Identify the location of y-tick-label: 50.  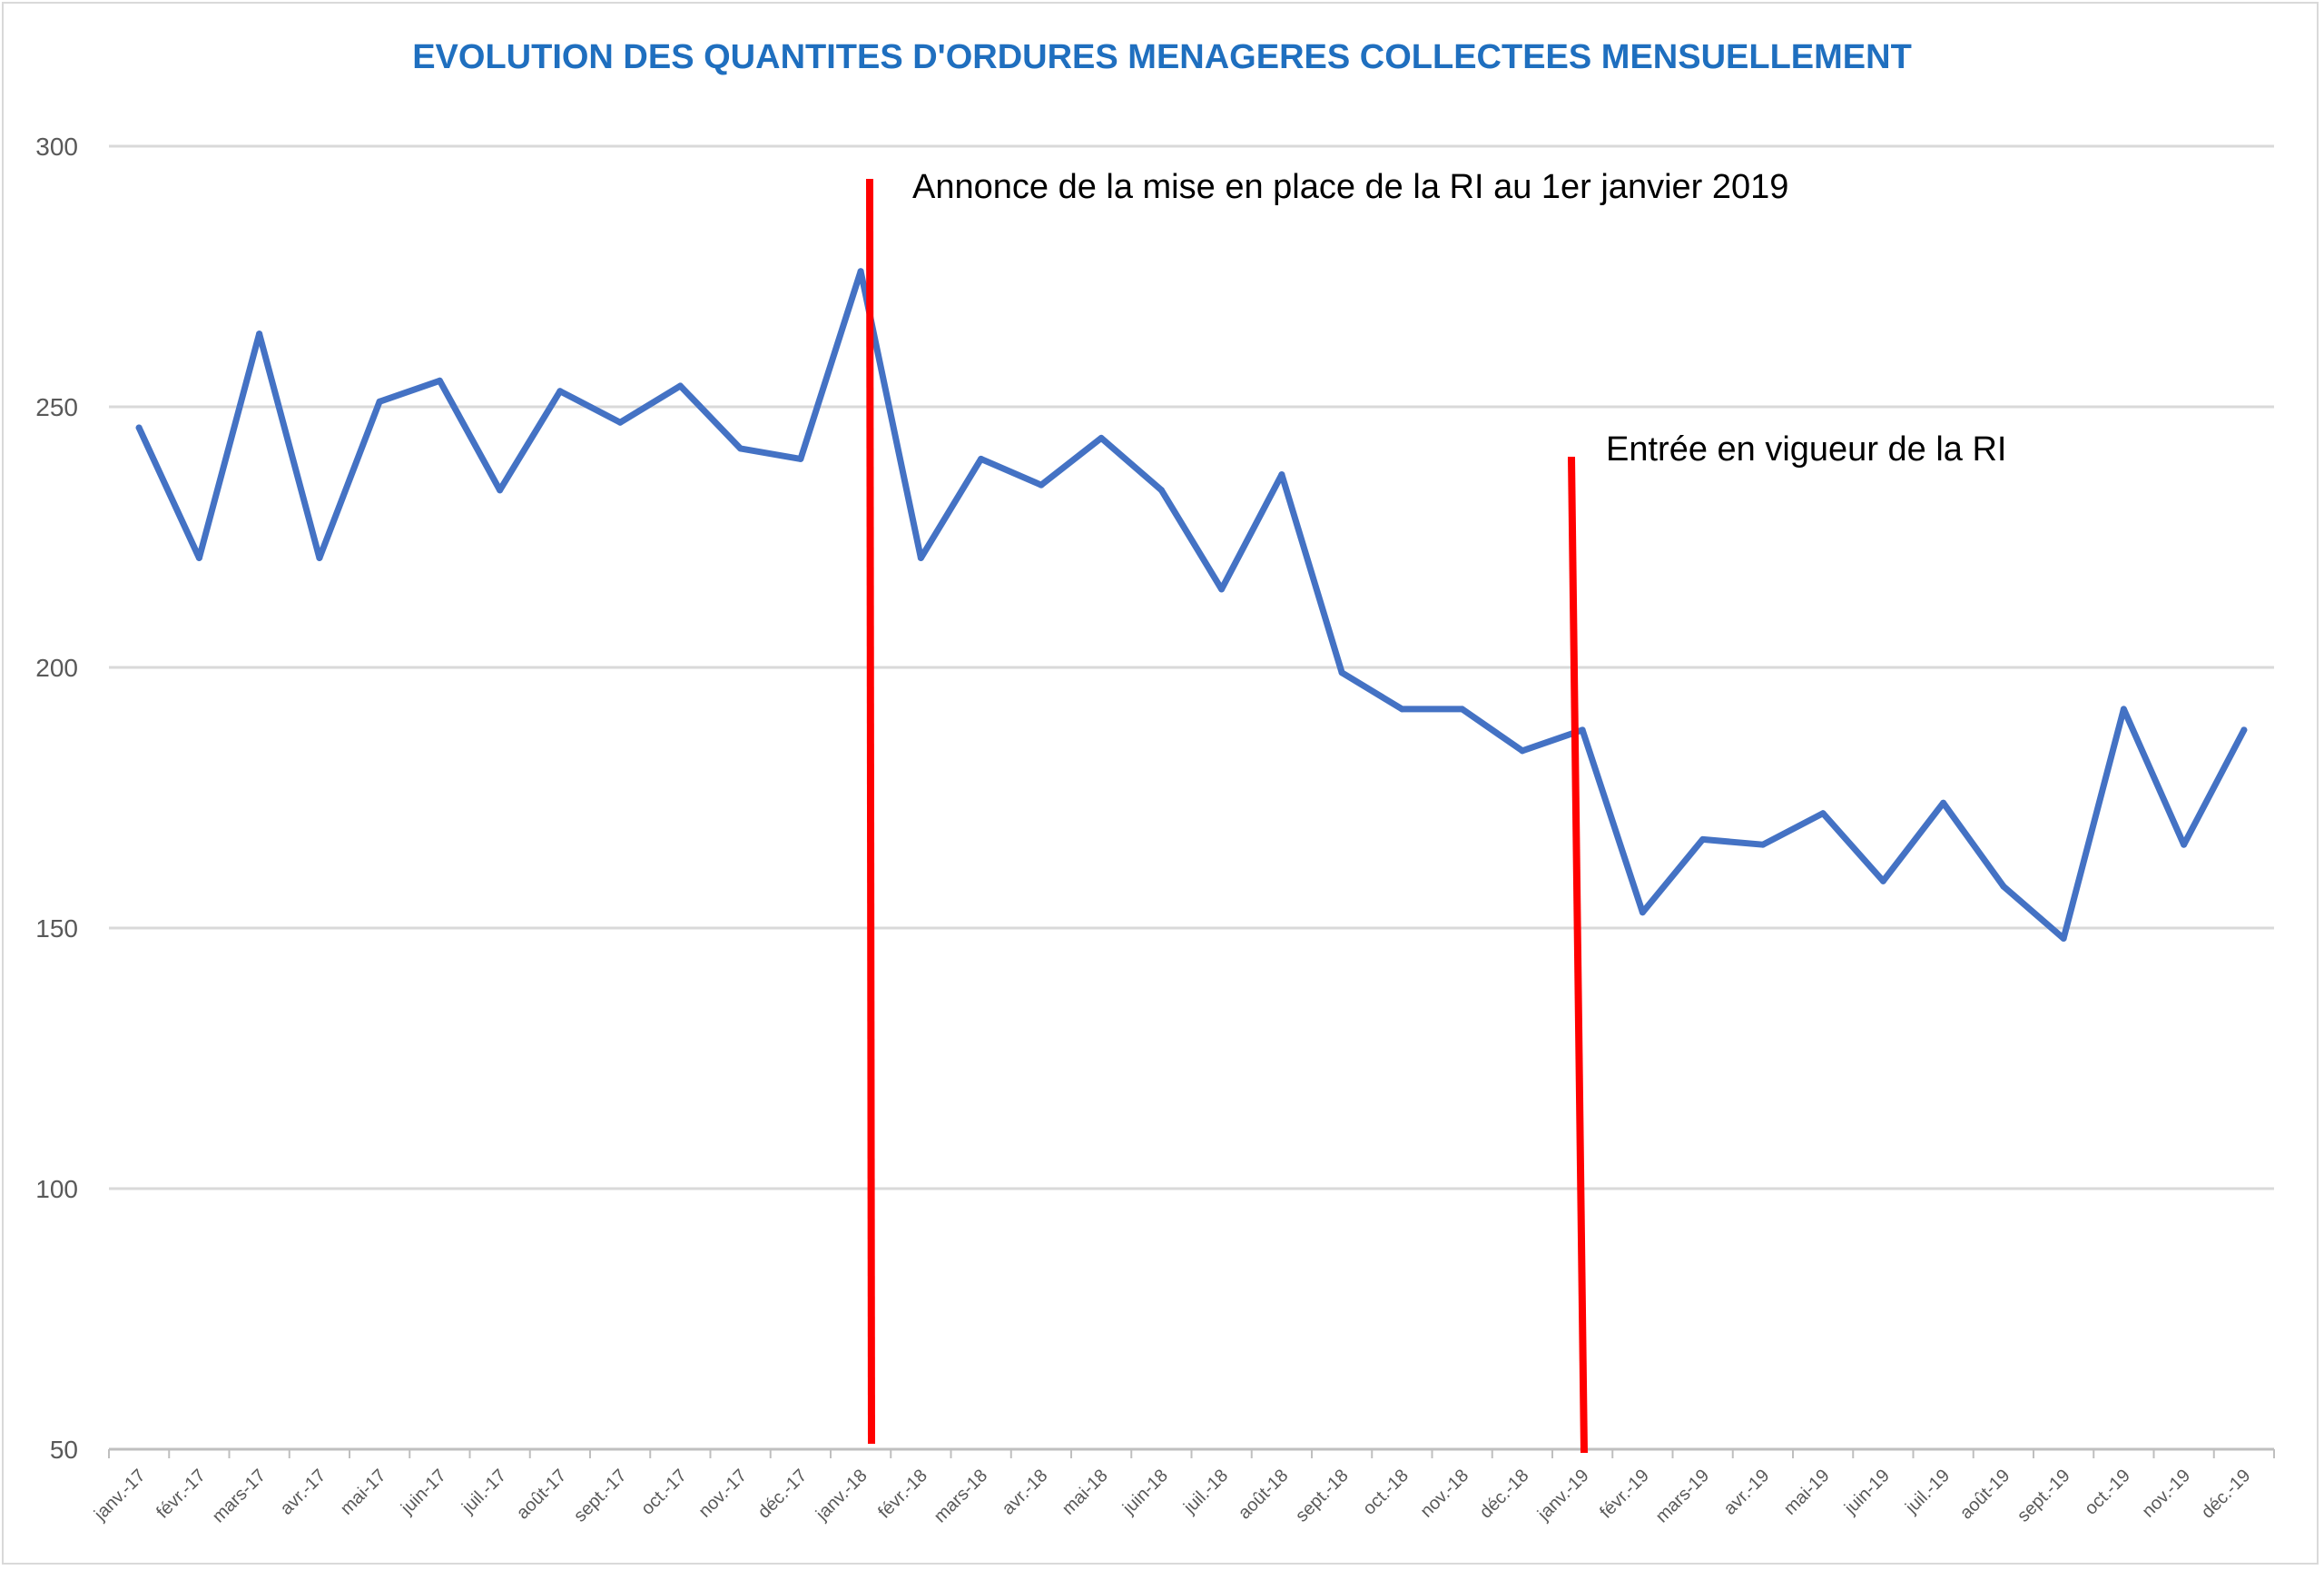
(64, 1450).